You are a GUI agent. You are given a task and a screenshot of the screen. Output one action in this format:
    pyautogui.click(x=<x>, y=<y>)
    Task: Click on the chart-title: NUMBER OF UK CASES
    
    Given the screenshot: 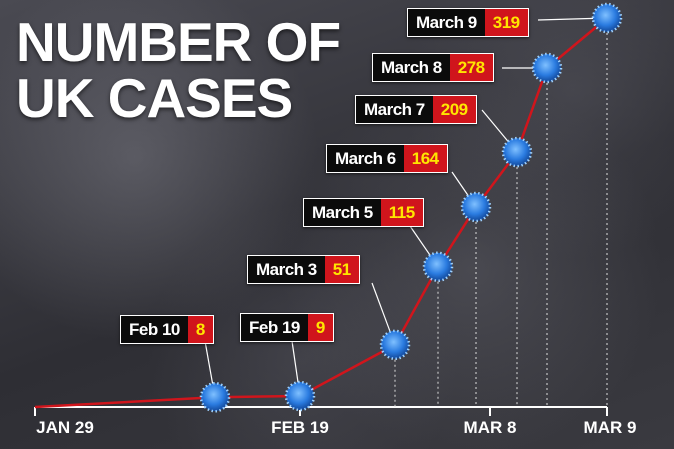 What is the action you would take?
    pyautogui.click(x=178, y=70)
    